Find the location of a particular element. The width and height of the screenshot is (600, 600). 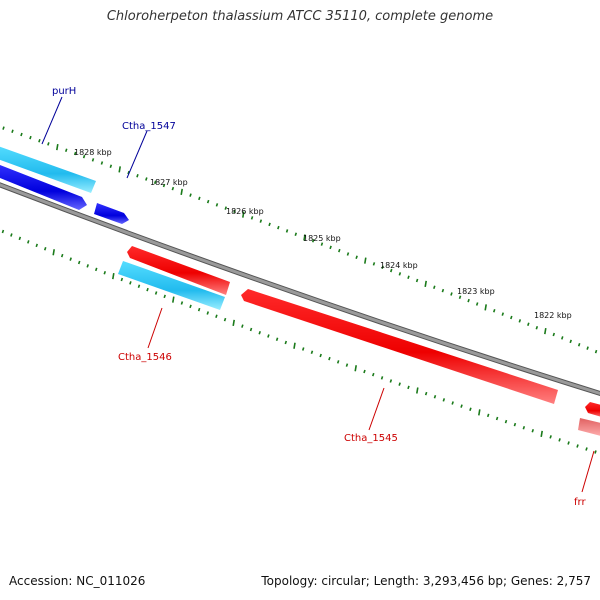

leader-line-purH is located at coordinates (52, 120).